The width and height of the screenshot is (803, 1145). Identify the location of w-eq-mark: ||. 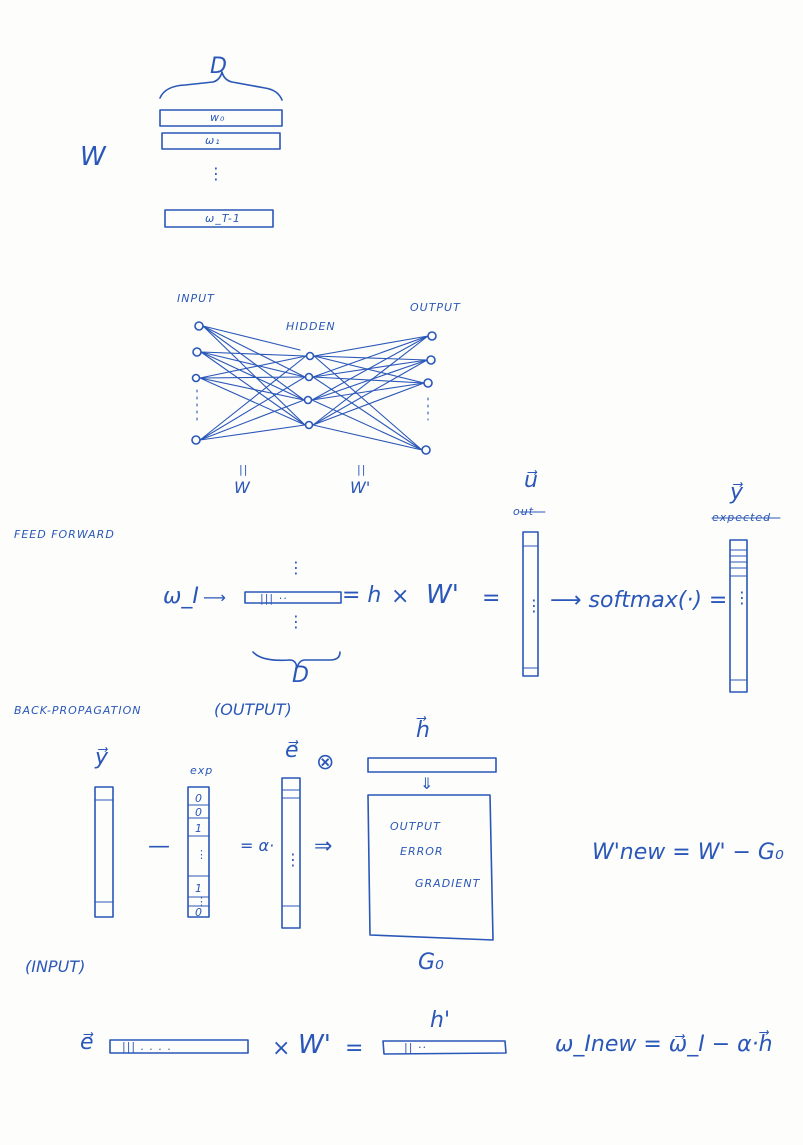
(244, 469).